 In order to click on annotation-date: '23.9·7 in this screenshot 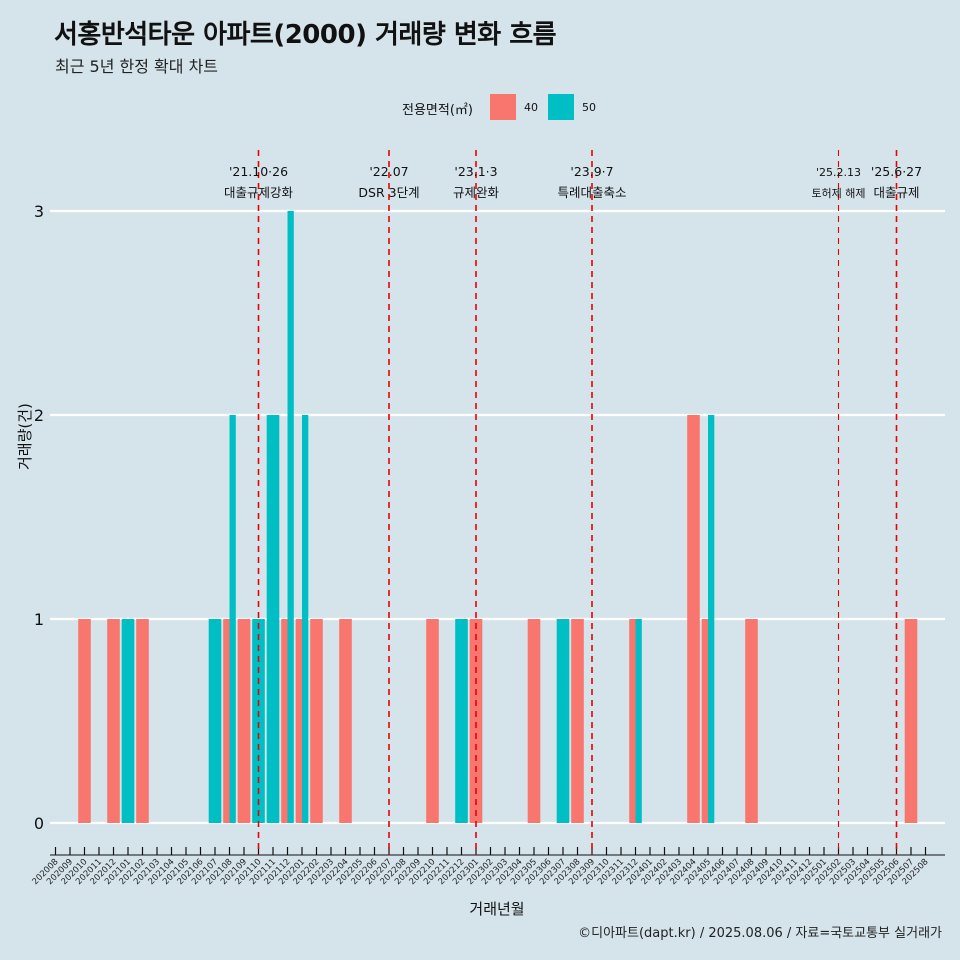, I will do `click(591, 171)`.